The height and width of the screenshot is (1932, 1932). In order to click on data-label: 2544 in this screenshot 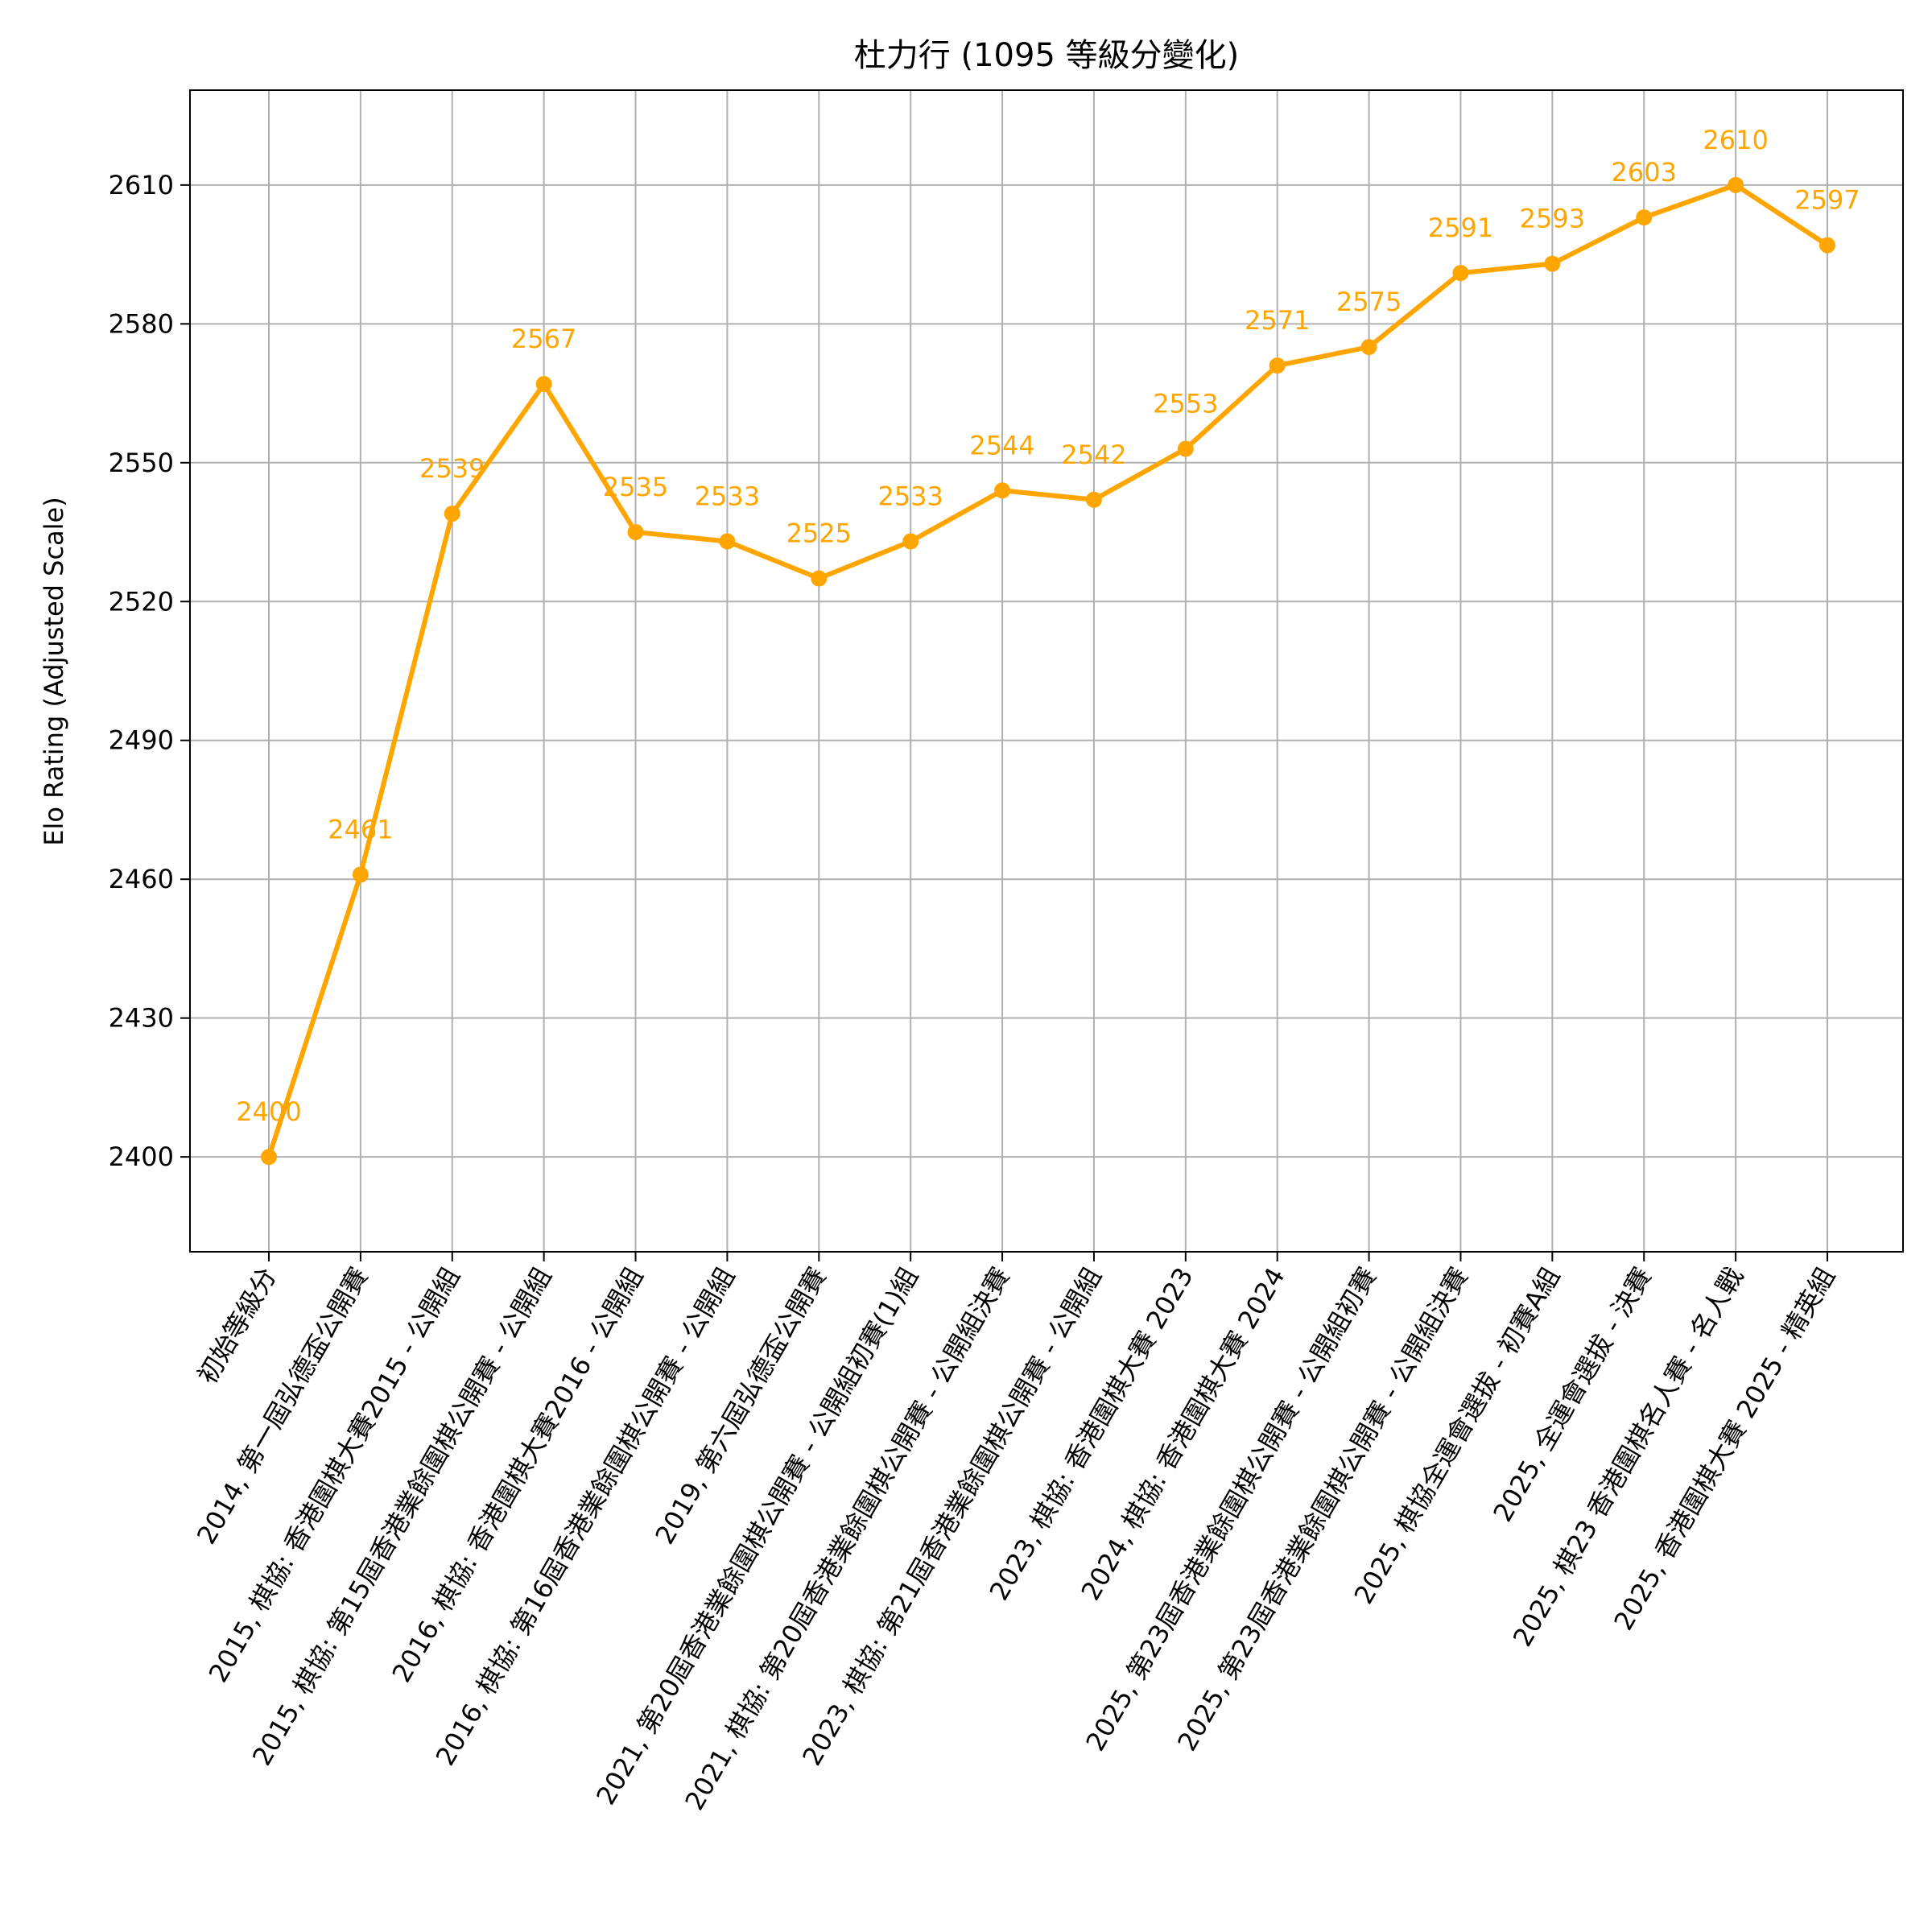, I will do `click(1001, 445)`.